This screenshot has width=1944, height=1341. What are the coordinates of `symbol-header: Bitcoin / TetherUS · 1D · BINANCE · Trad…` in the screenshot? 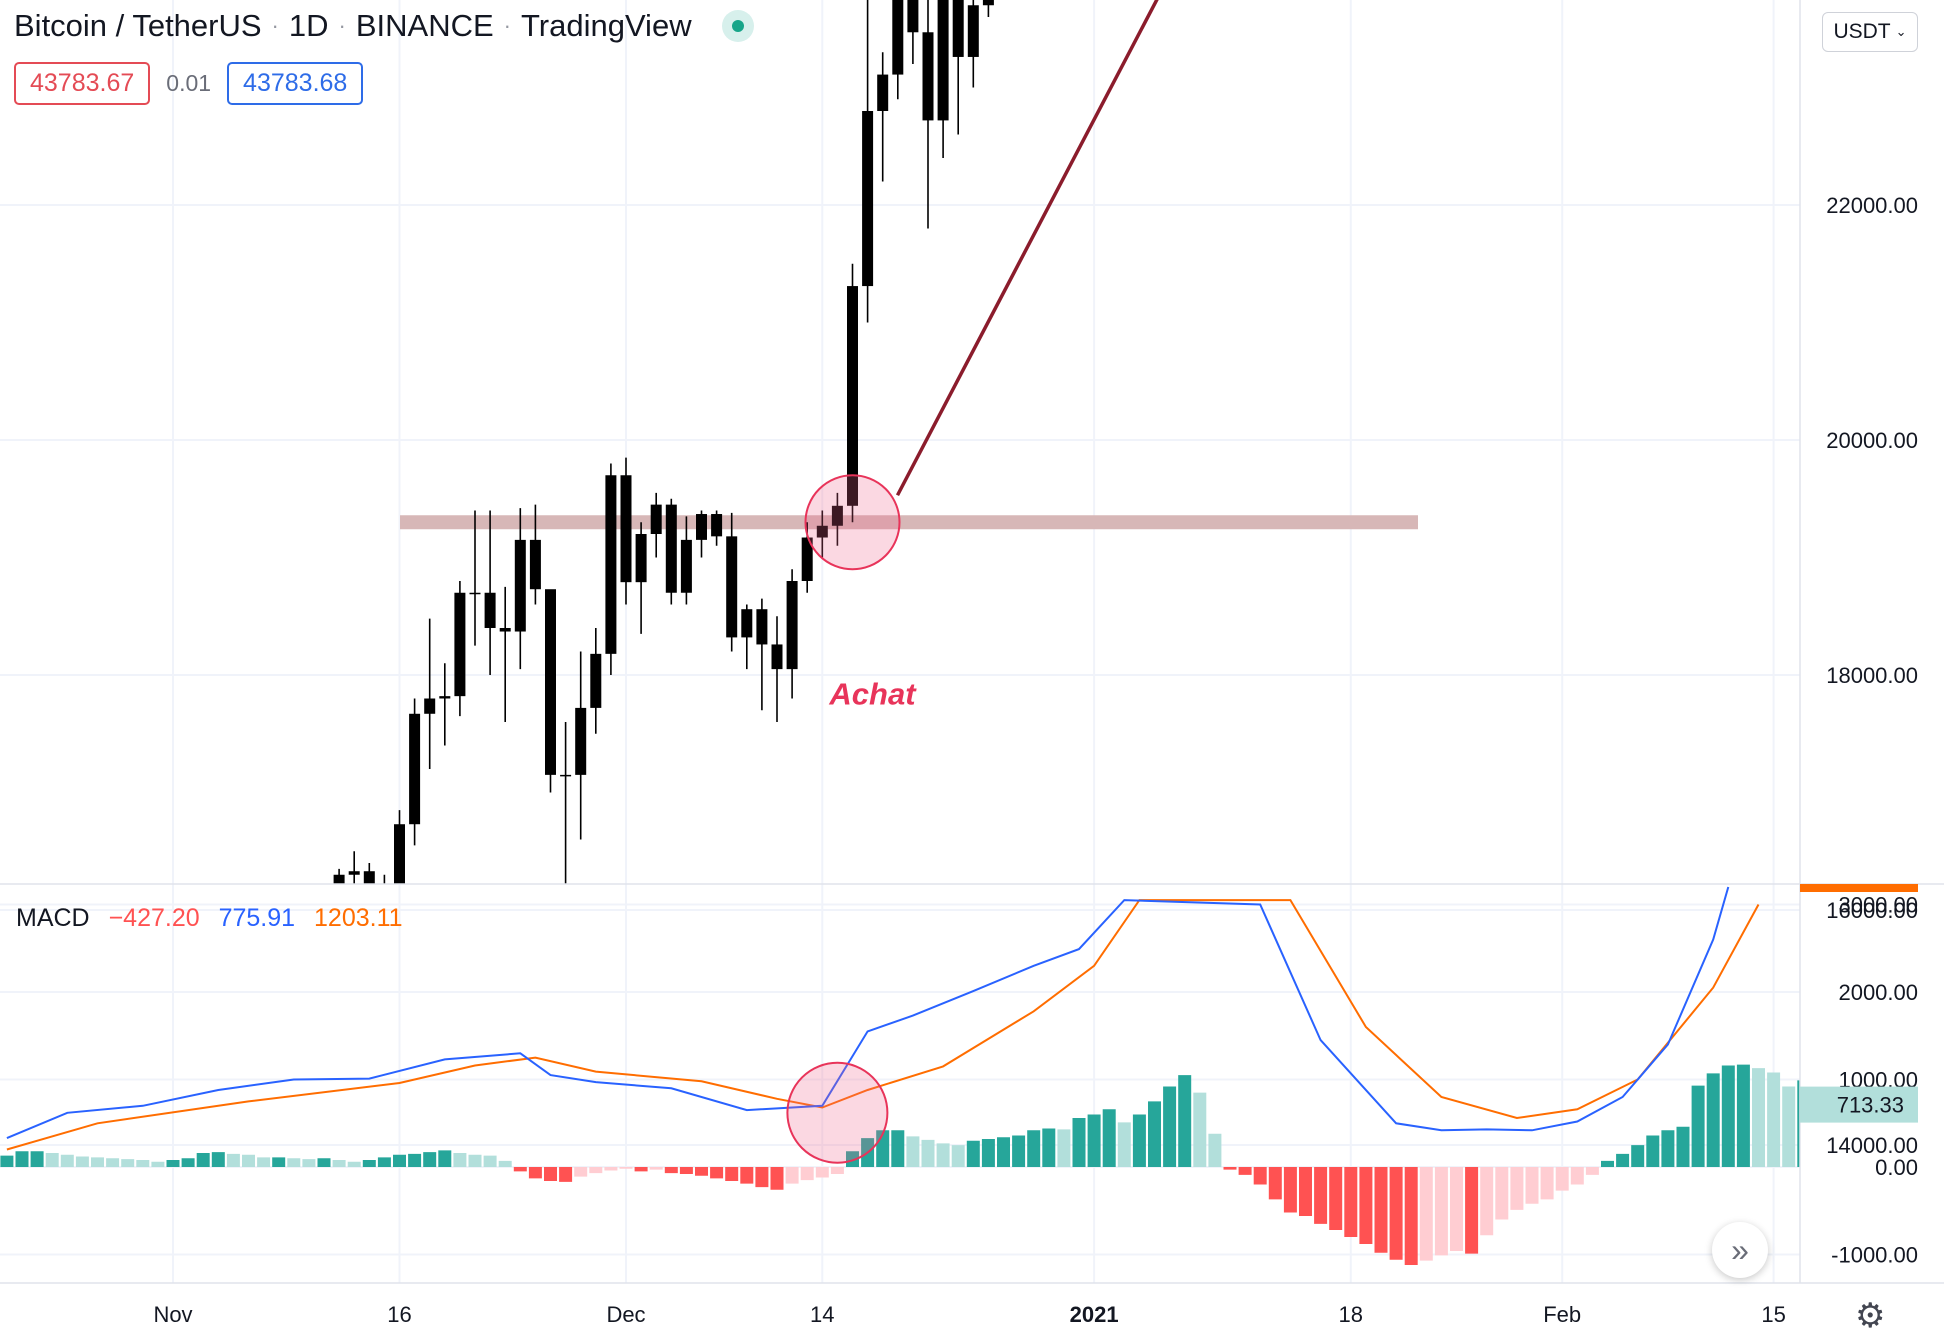 It's located at (384, 26).